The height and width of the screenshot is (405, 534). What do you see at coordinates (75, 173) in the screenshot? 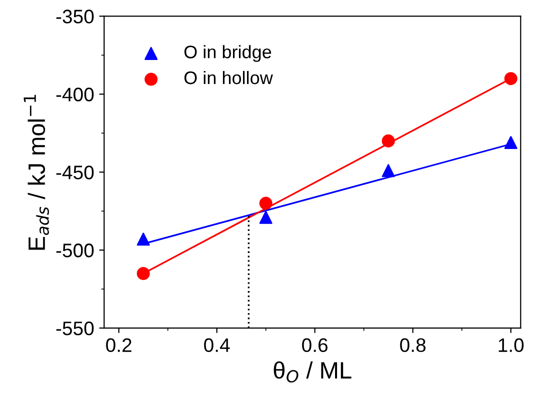
I see `y-tick-label: -450` at bounding box center [75, 173].